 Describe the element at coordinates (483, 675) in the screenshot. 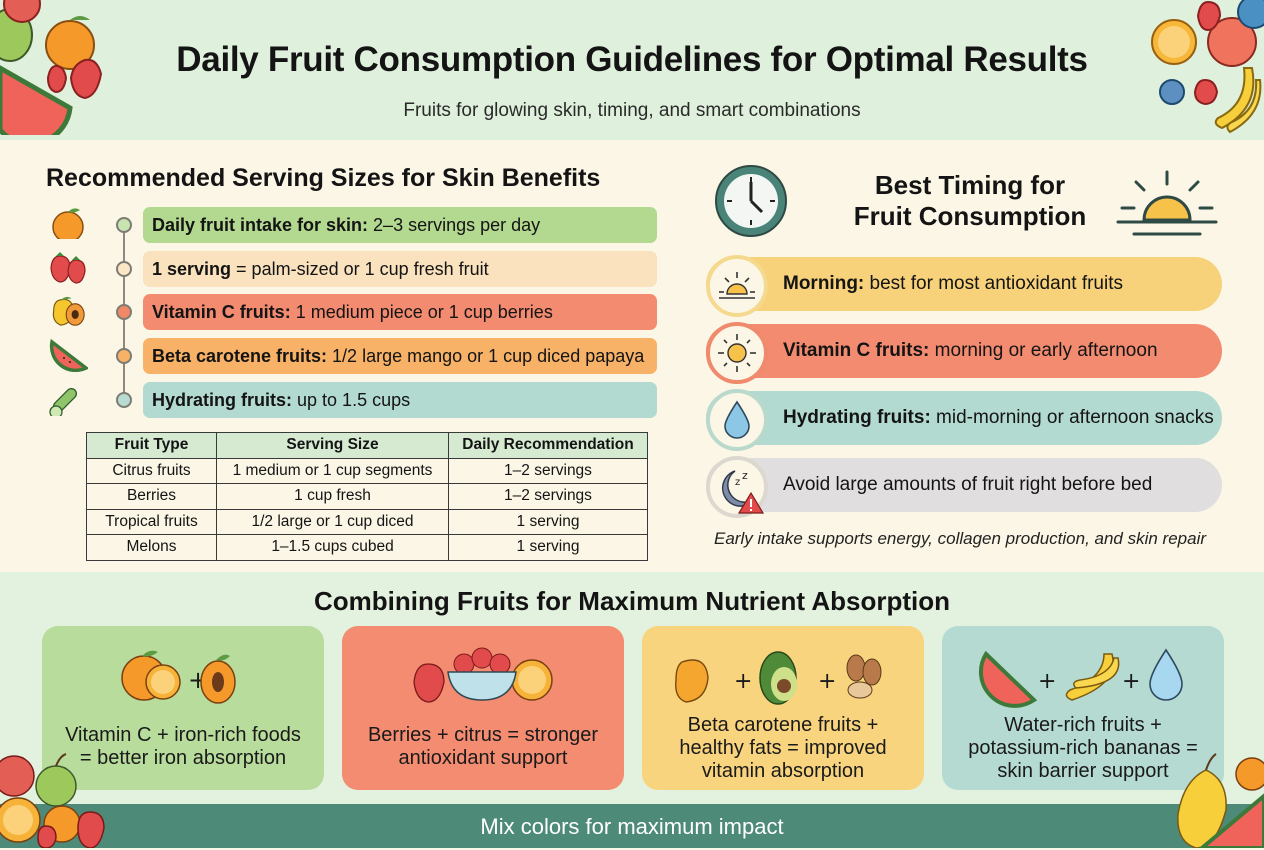

I see `berries-bowl-citrus-icon` at that location.